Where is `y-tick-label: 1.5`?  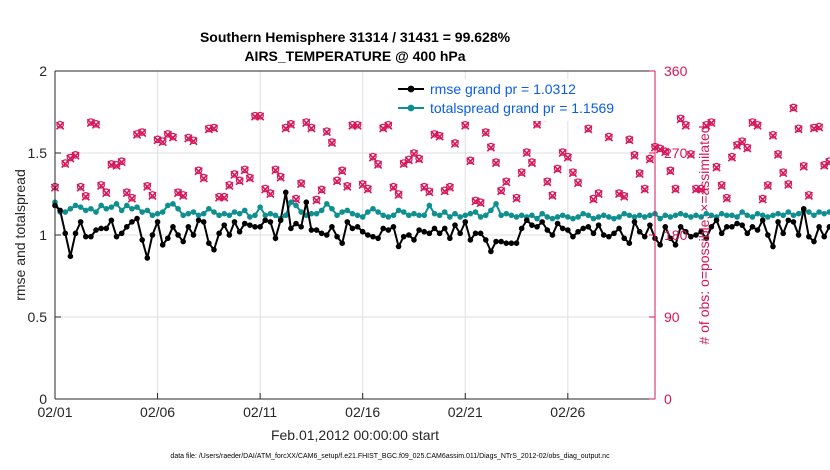 y-tick-label: 1.5 is located at coordinates (38, 153).